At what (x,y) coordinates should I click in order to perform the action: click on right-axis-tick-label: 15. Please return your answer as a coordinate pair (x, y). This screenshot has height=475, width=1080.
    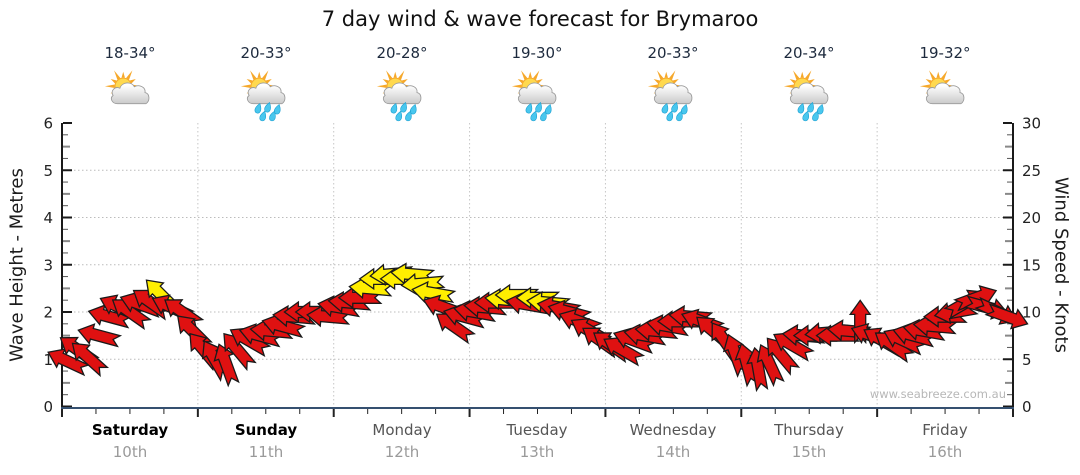
    Looking at the image, I should click on (1031, 265).